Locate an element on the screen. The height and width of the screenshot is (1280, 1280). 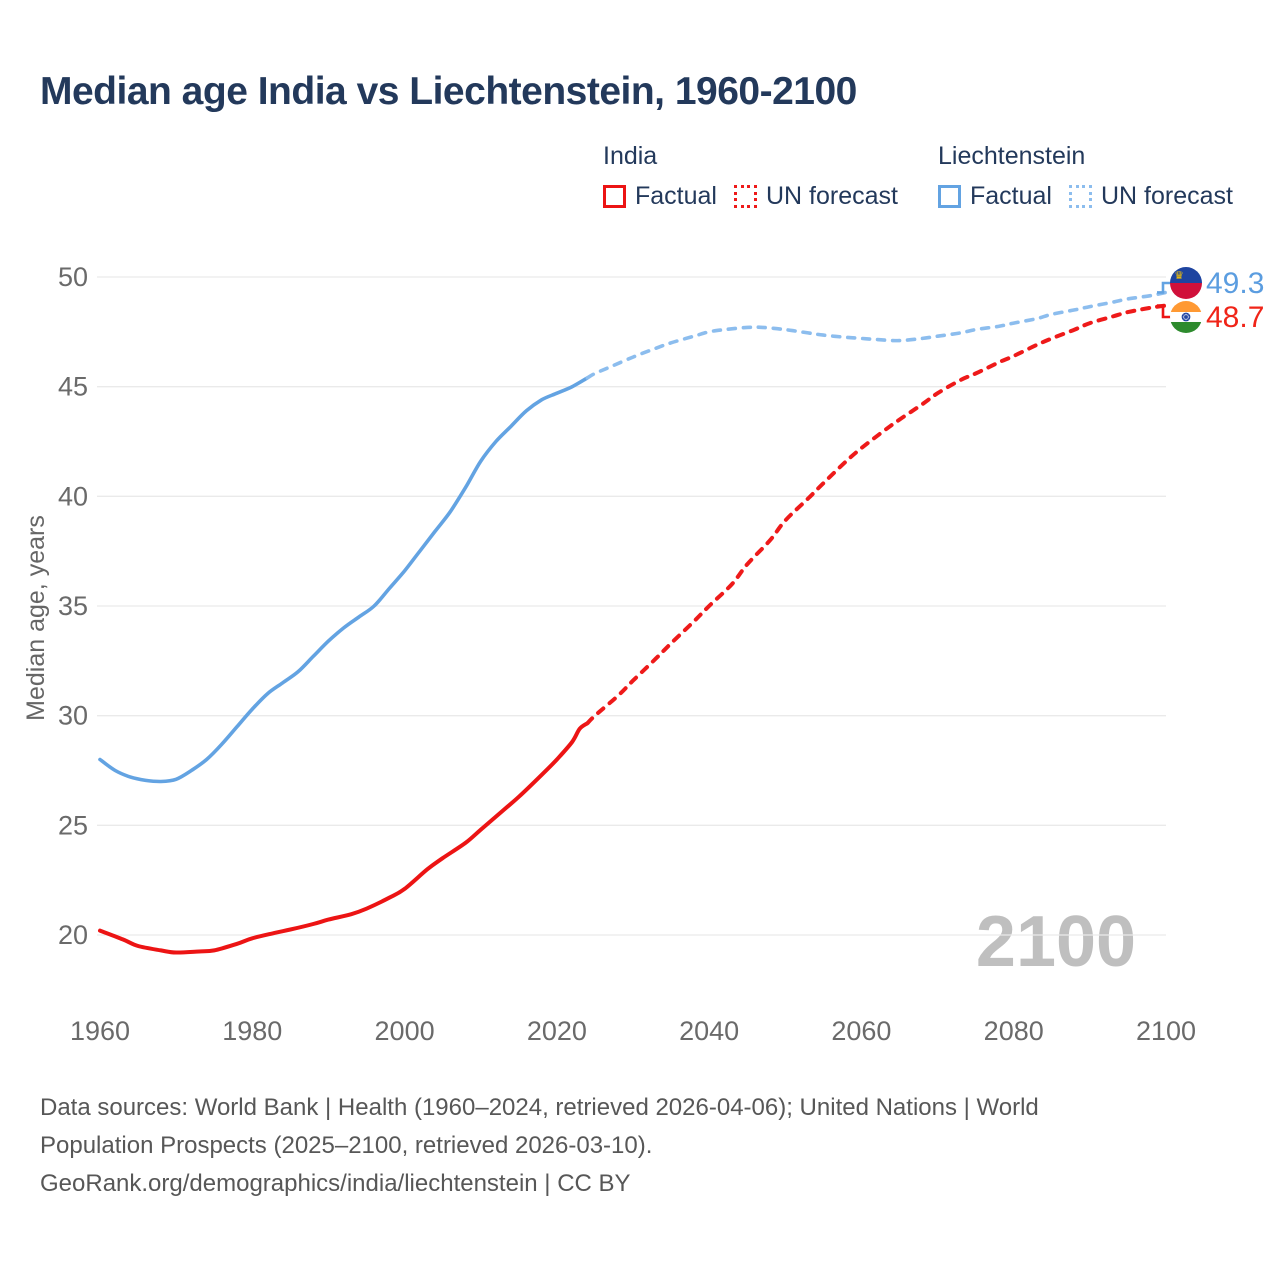
liechtenstein-factual-swatch-icon is located at coordinates (949, 196).